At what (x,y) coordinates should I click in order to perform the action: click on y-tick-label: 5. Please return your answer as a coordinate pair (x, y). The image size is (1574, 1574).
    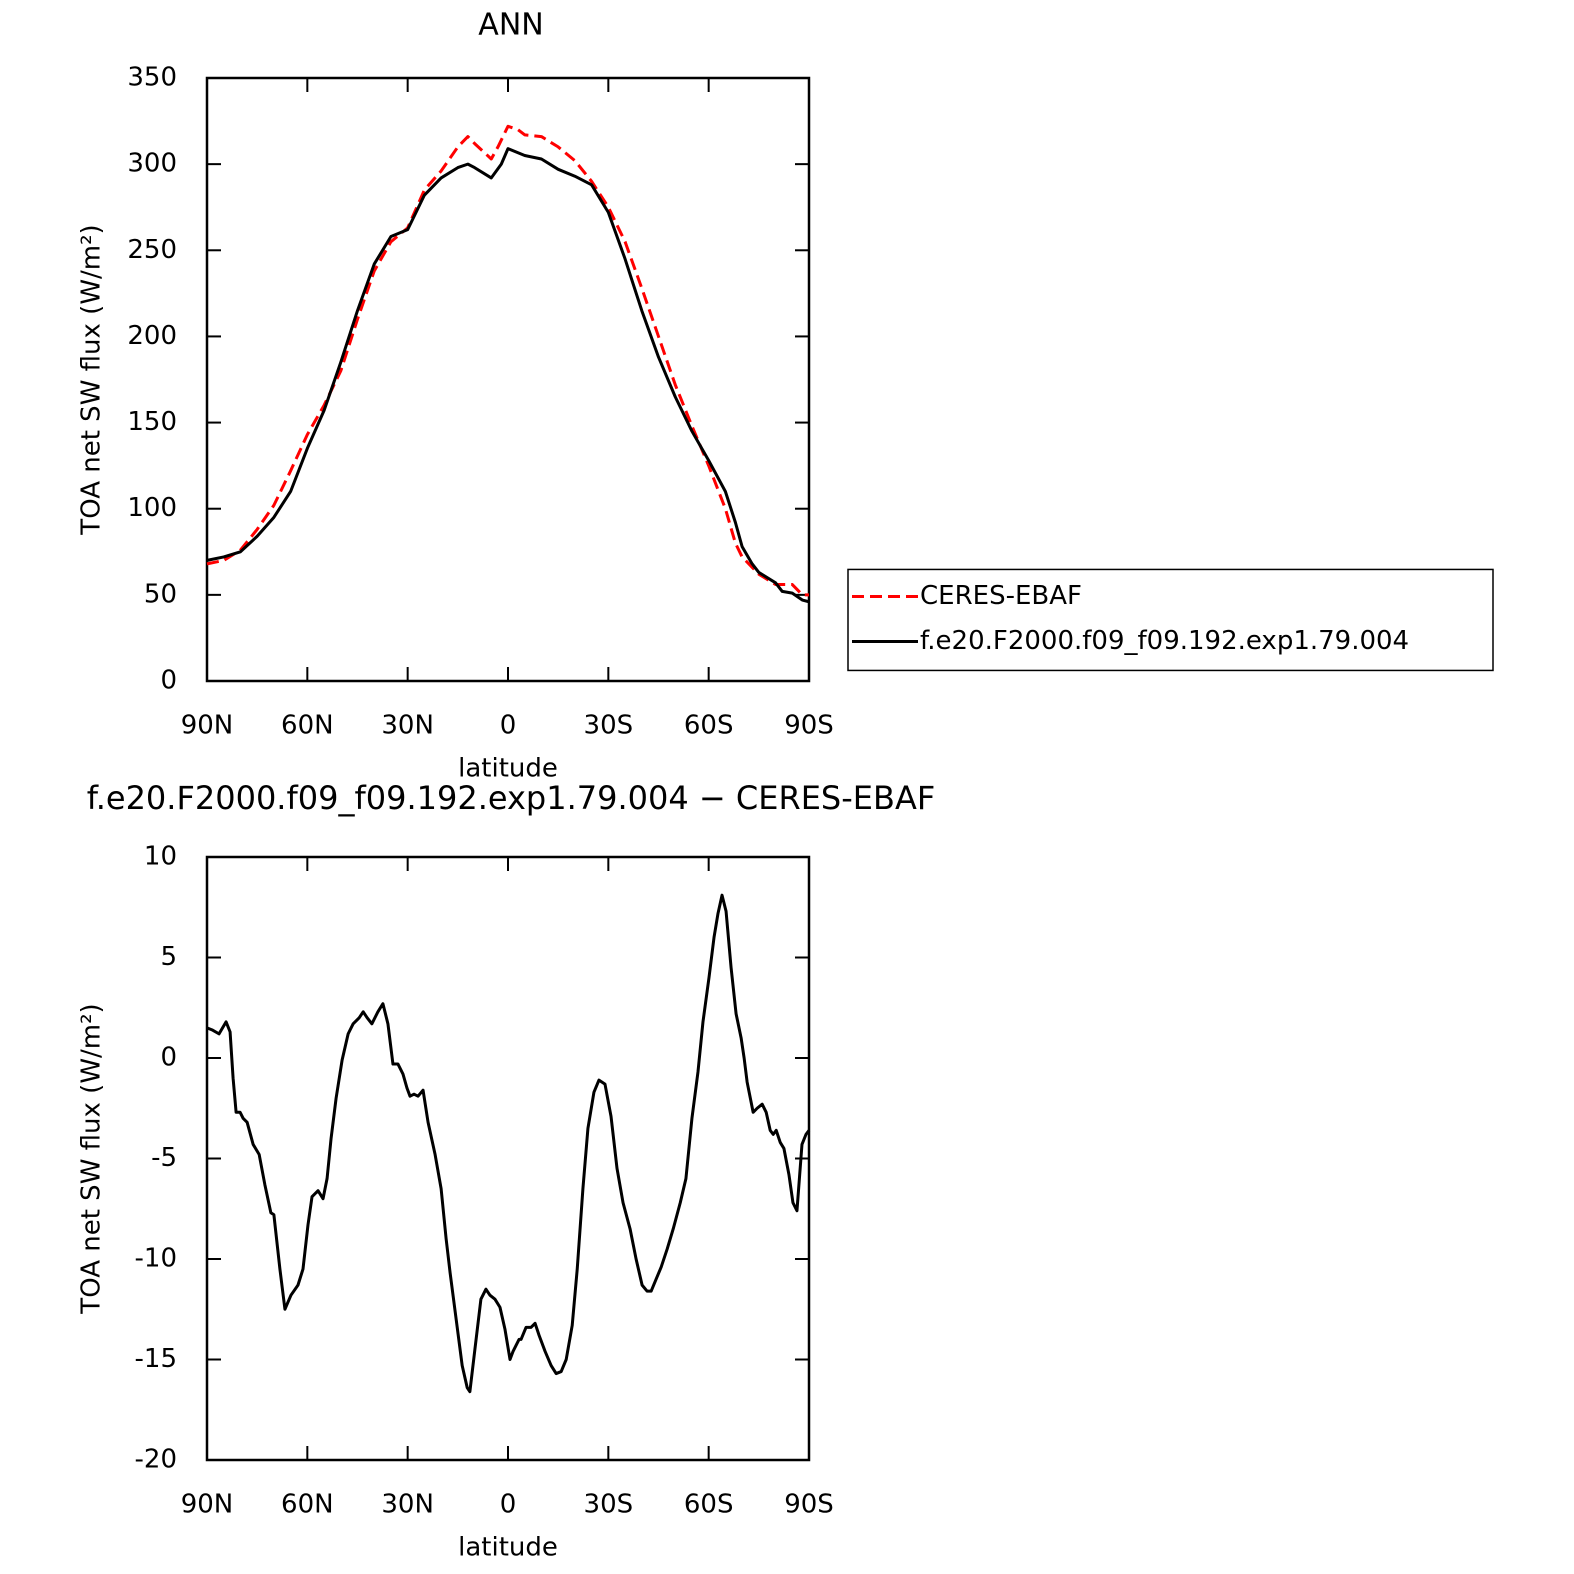
    Looking at the image, I should click on (168, 957).